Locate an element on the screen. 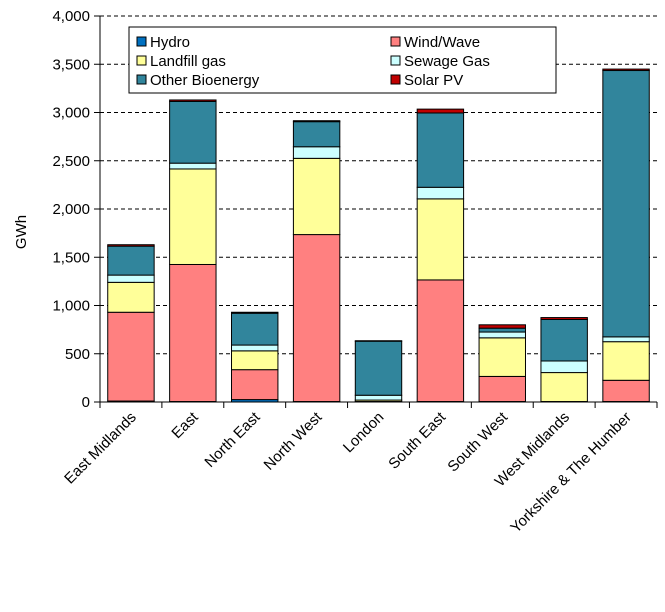 This screenshot has width=665, height=612. legend-label: Solar PV is located at coordinates (433, 80).